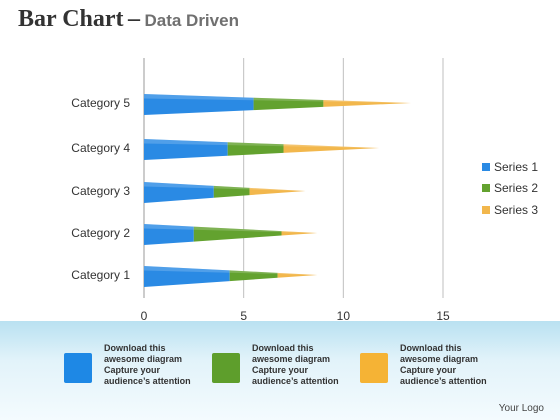 The image size is (560, 420). I want to click on legend-label: Series 3, so click(516, 210).